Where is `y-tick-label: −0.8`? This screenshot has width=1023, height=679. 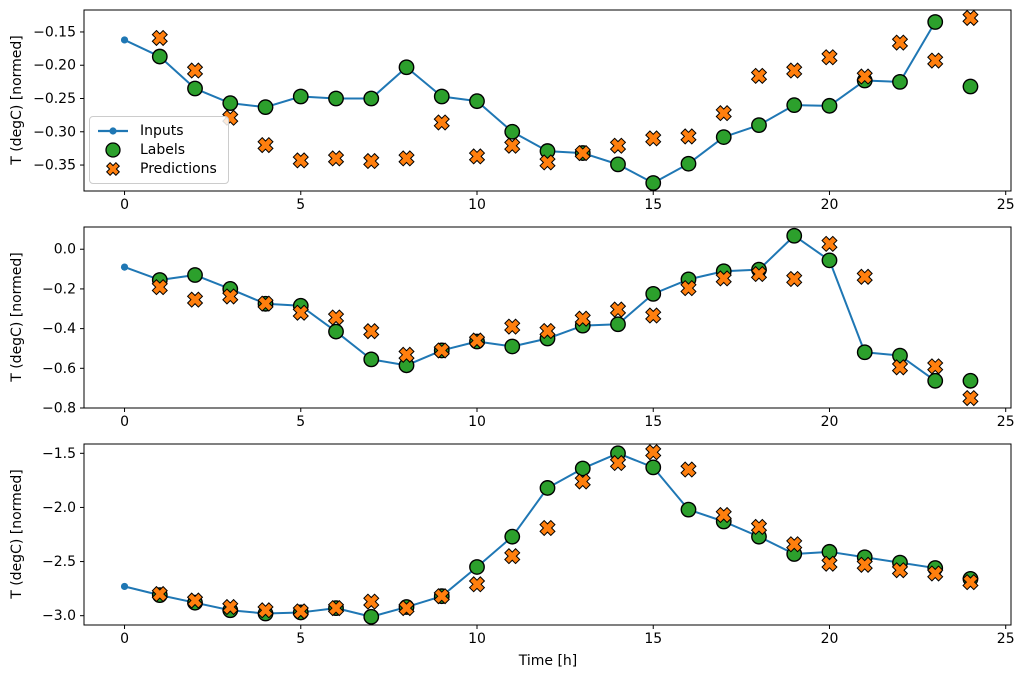 y-tick-label: −0.8 is located at coordinates (59, 409).